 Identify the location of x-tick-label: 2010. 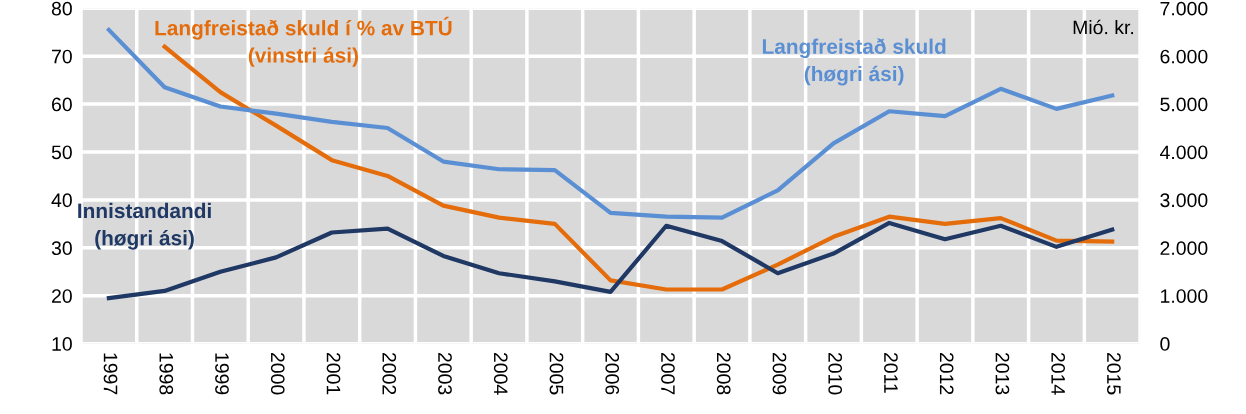
(835, 373).